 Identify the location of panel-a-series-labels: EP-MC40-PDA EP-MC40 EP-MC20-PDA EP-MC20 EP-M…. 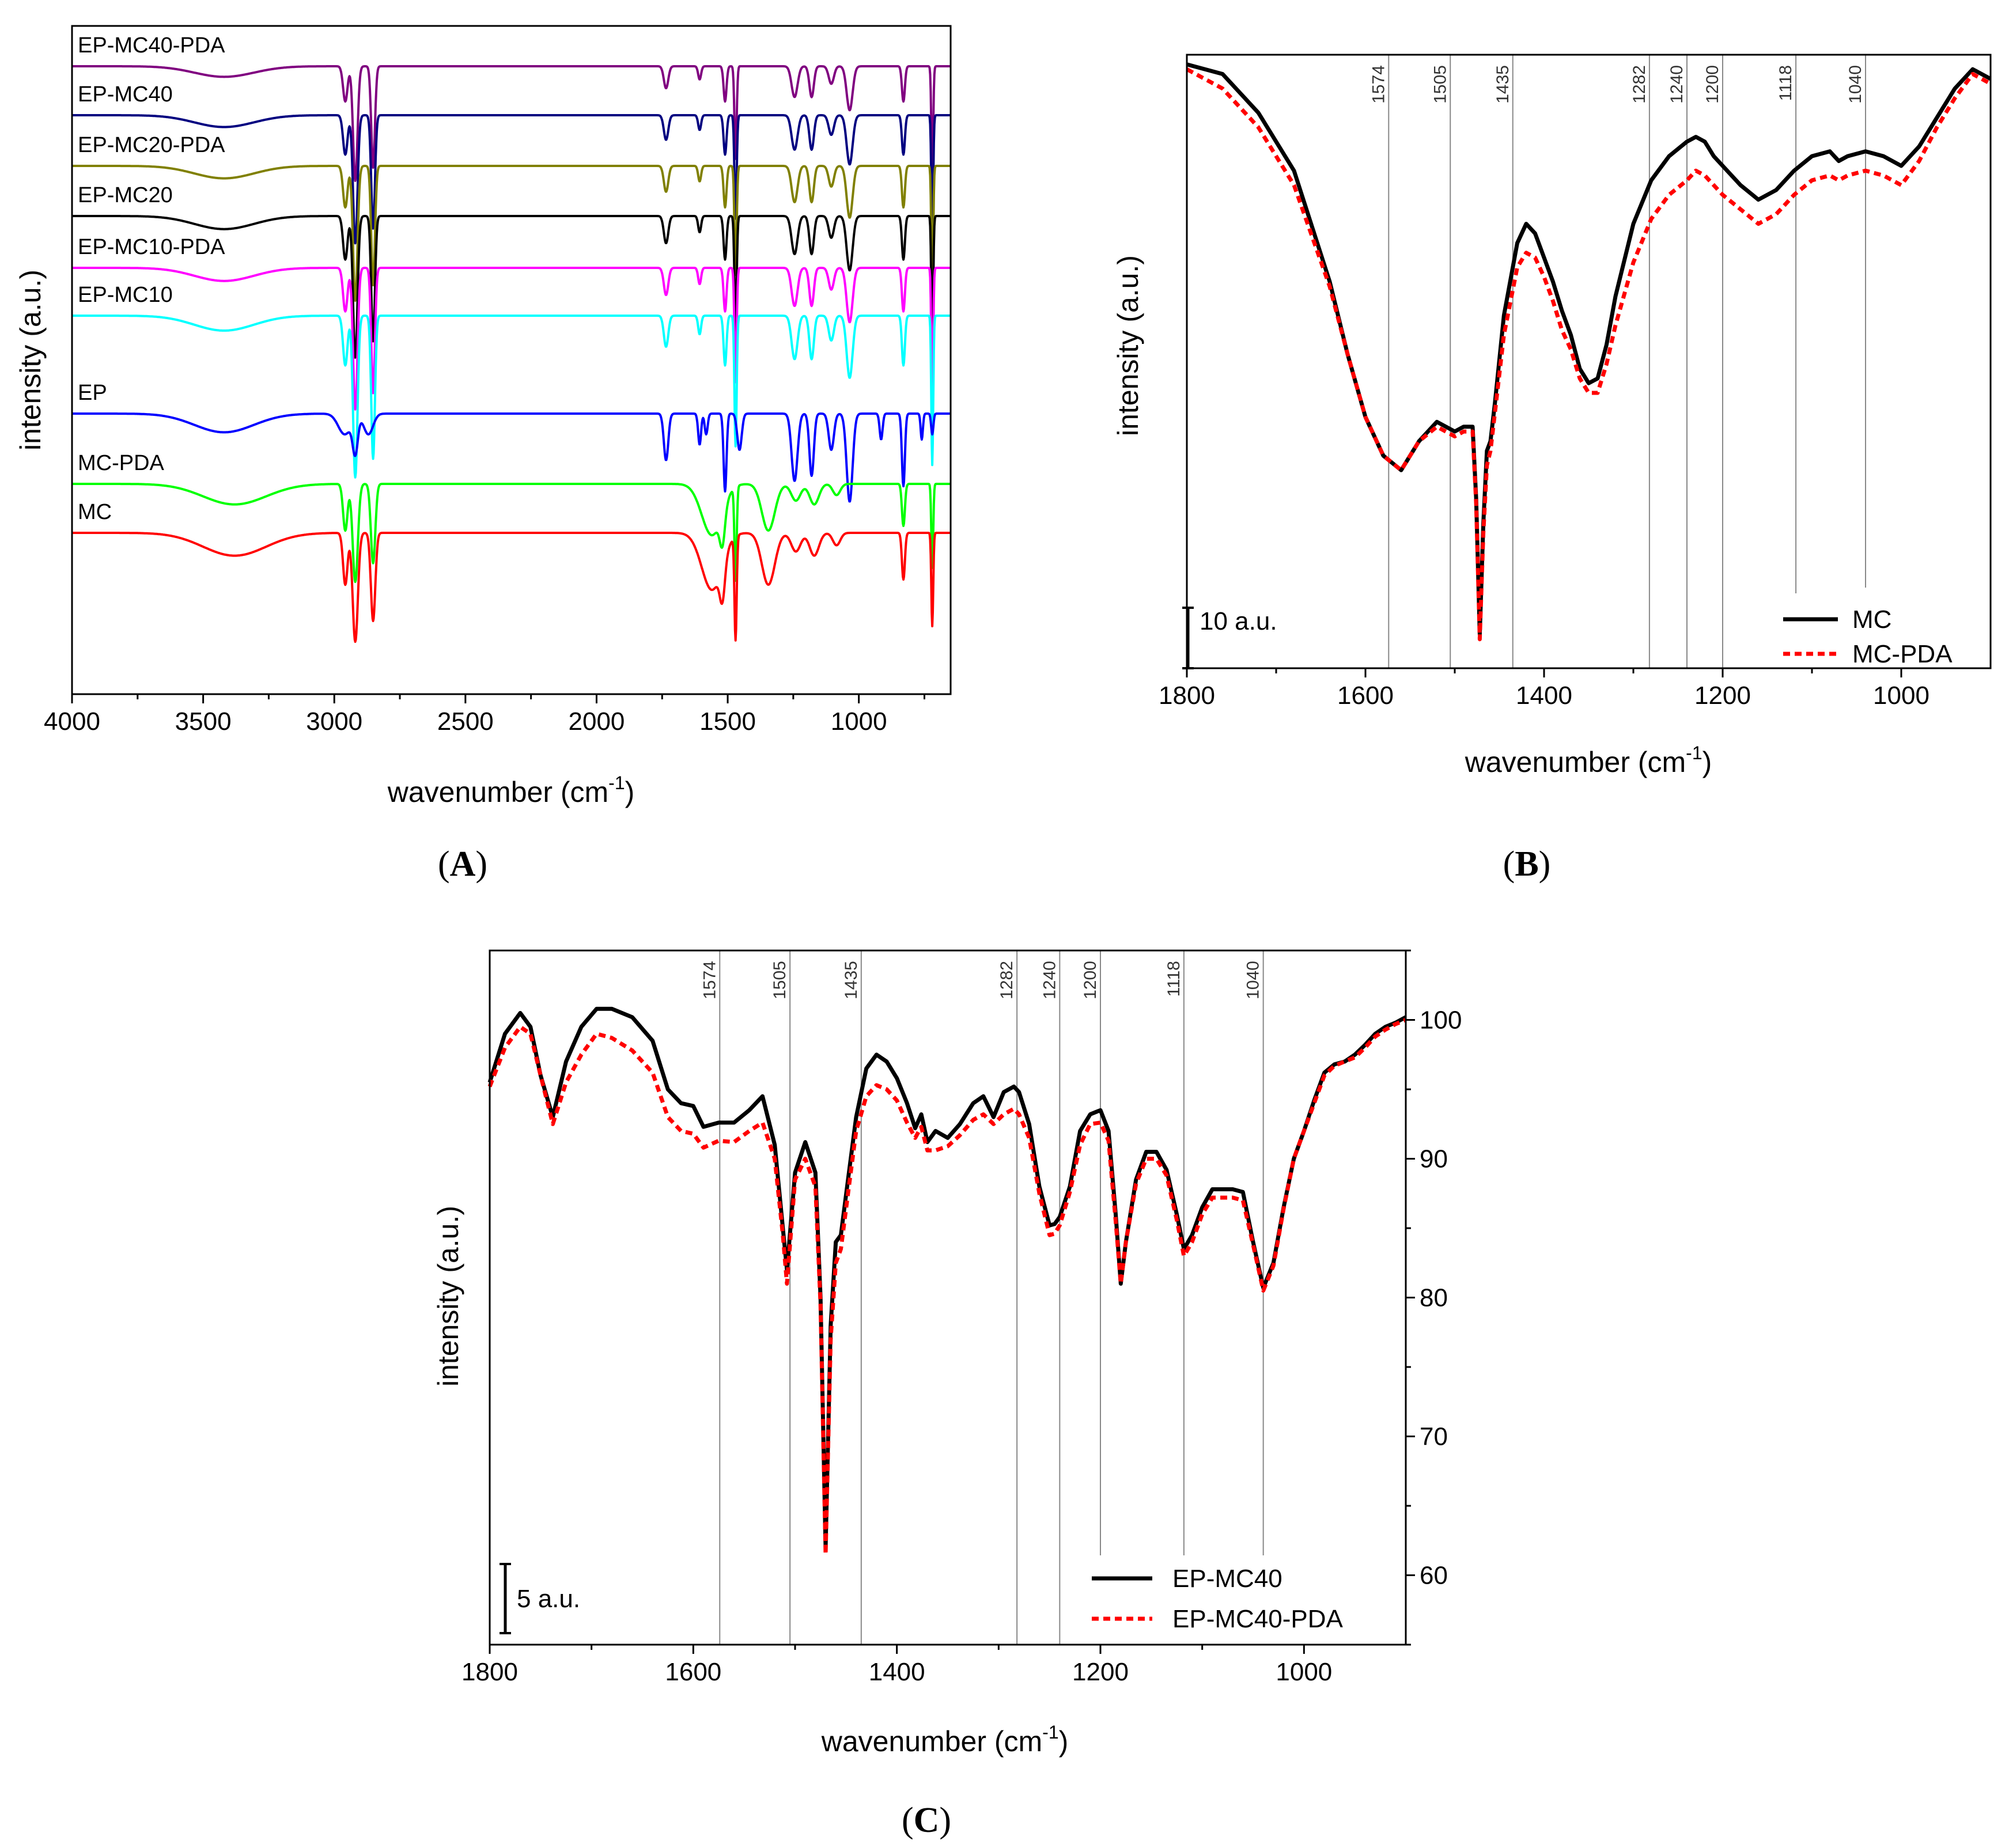
(151, 278).